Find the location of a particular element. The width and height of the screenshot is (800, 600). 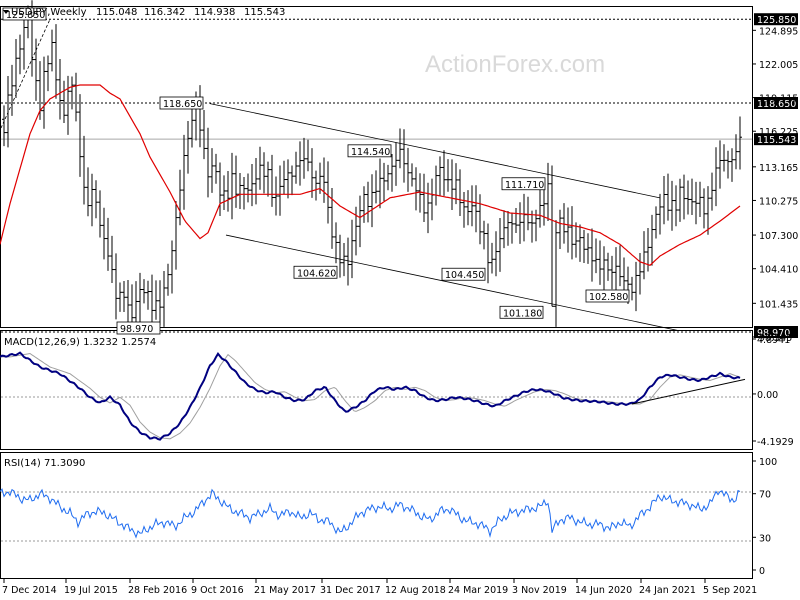

chart-low: 114.938 is located at coordinates (214, 12).